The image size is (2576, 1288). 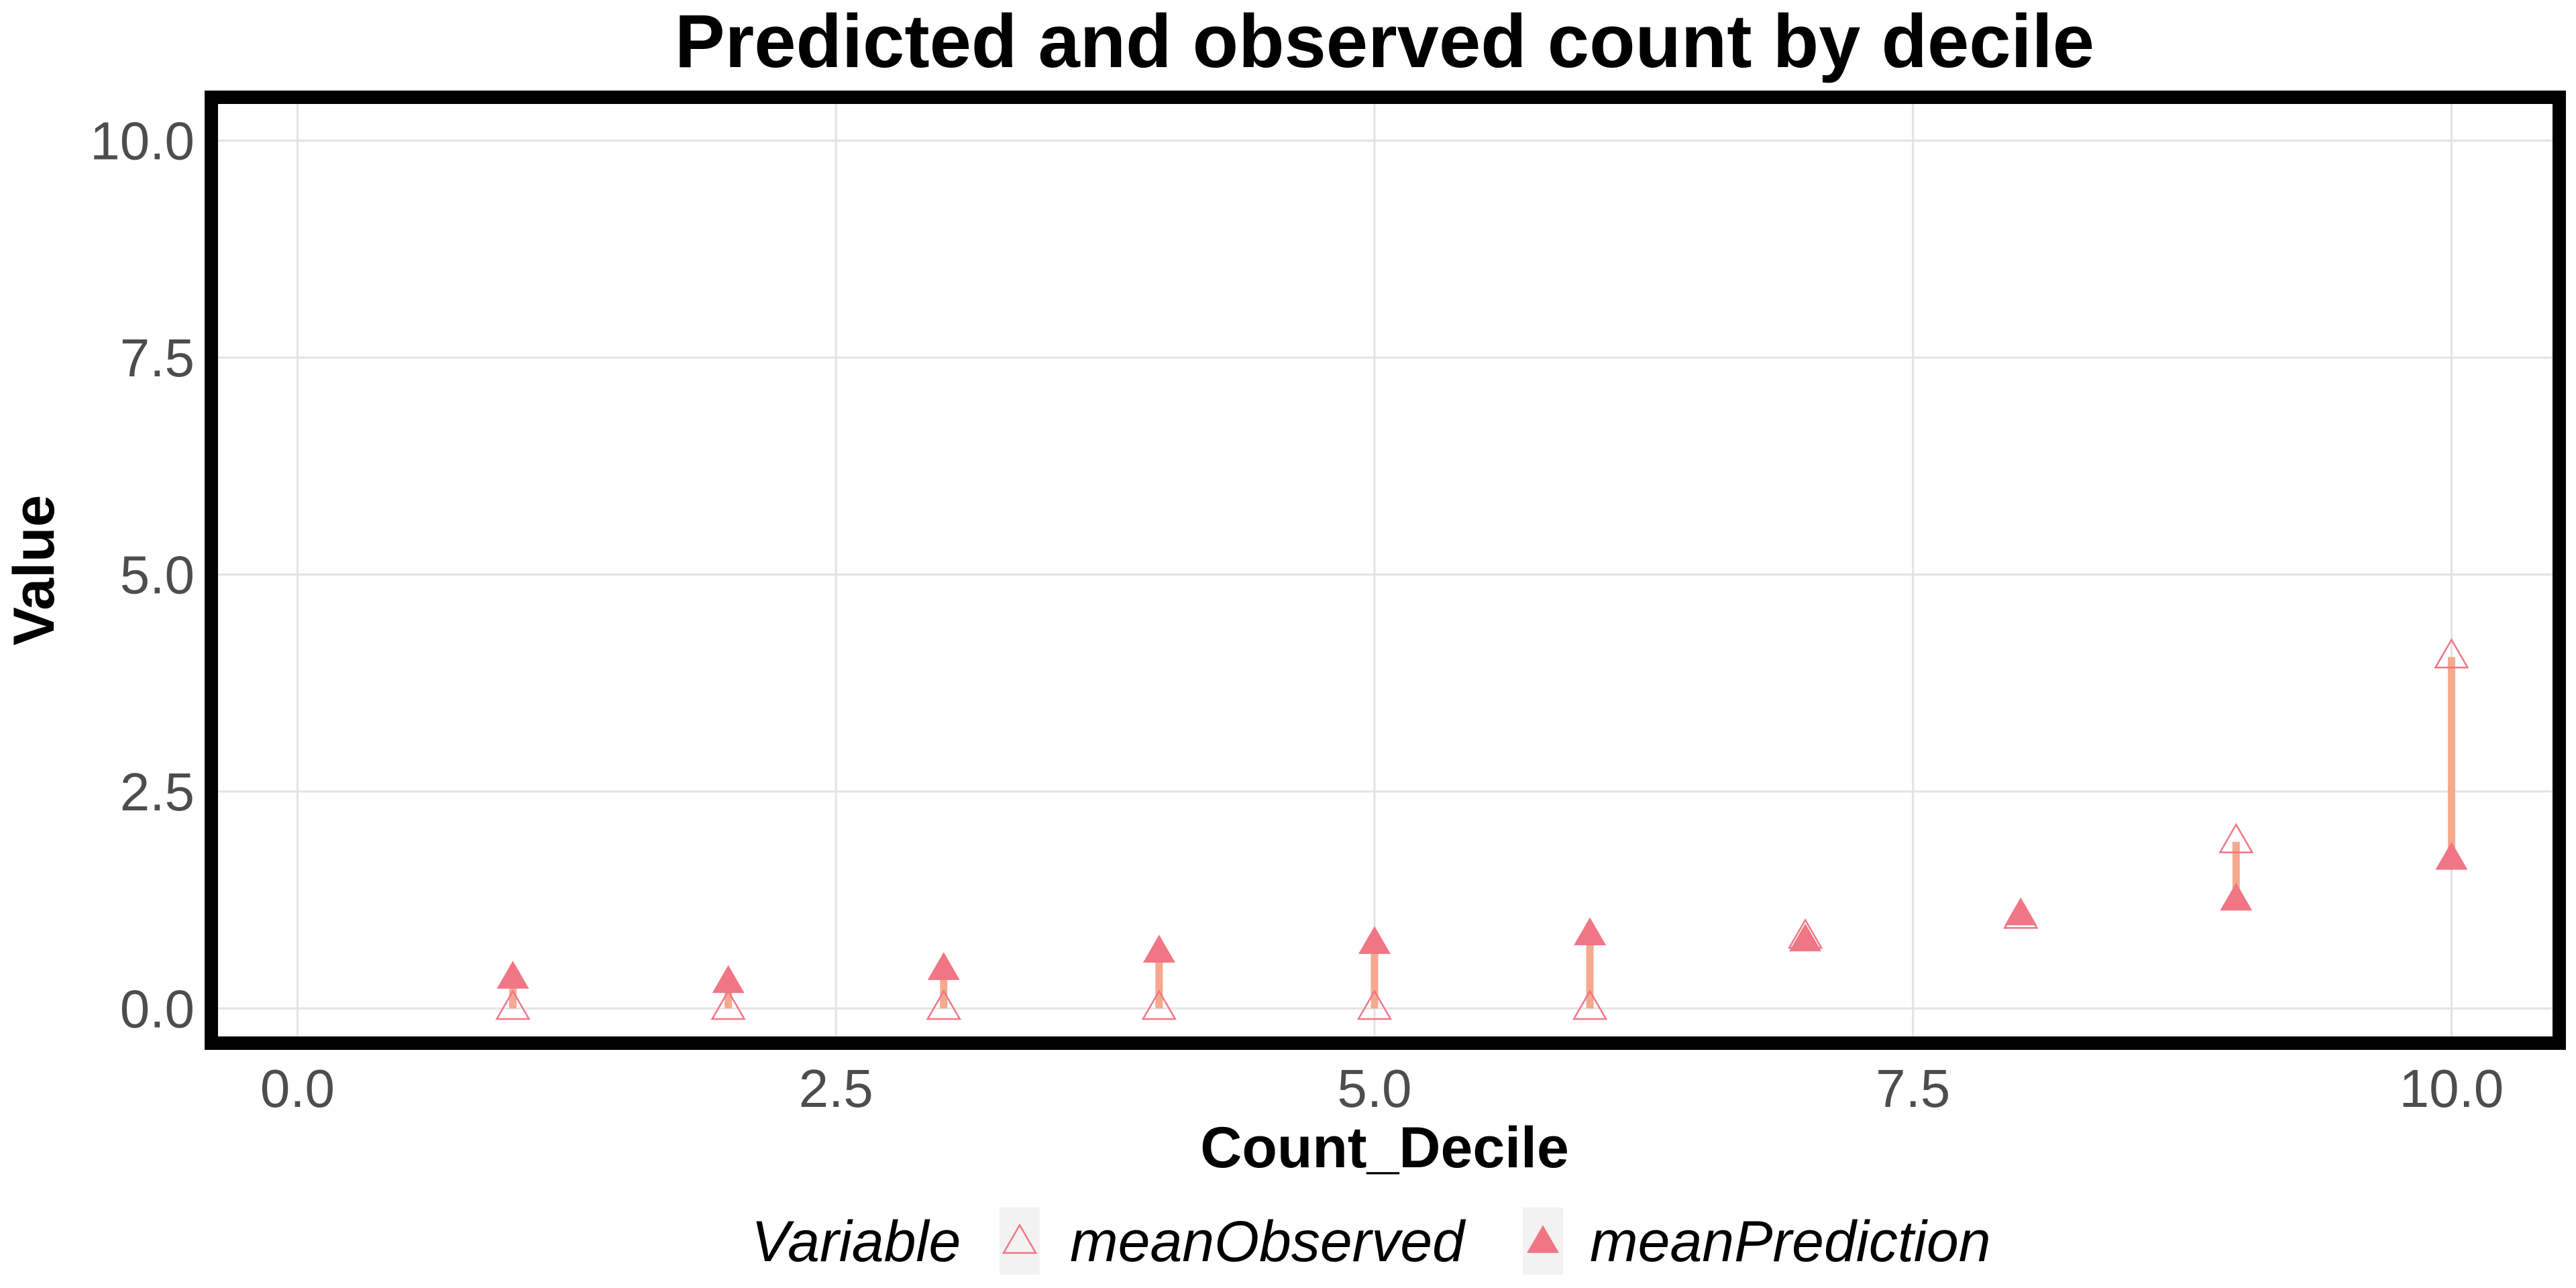 I want to click on x-tick-label: 2.5, so click(x=836, y=1088).